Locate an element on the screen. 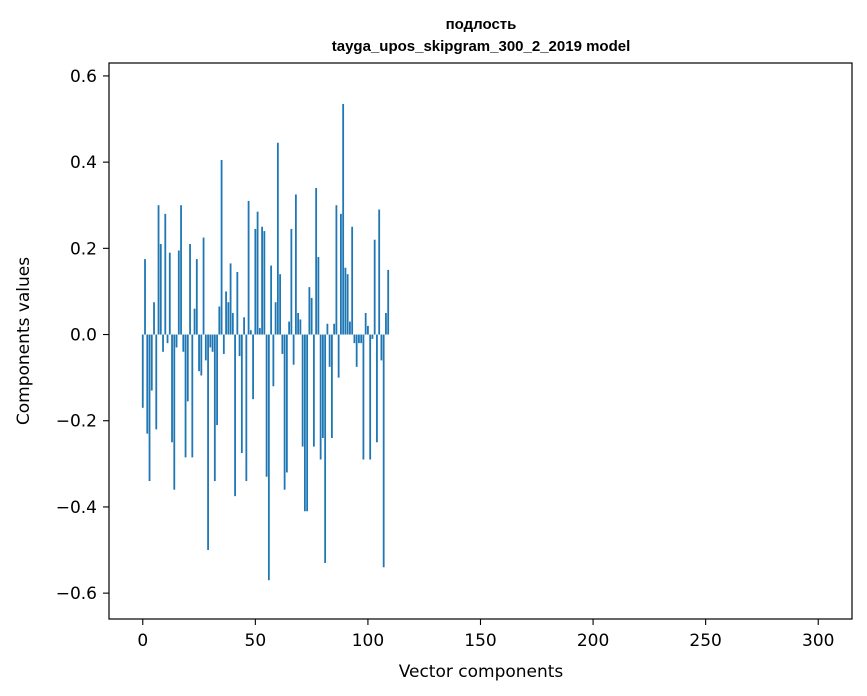 The height and width of the screenshot is (696, 867). chart-title: подлость is located at coordinates (481, 24).